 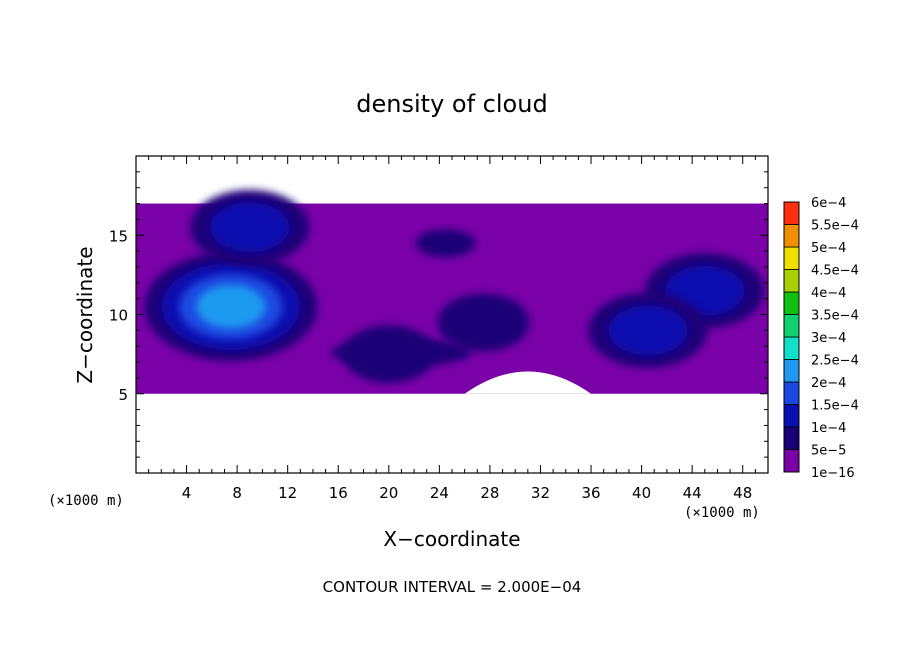 What do you see at coordinates (828, 428) in the screenshot?
I see `colorbar-label: 1e−4` at bounding box center [828, 428].